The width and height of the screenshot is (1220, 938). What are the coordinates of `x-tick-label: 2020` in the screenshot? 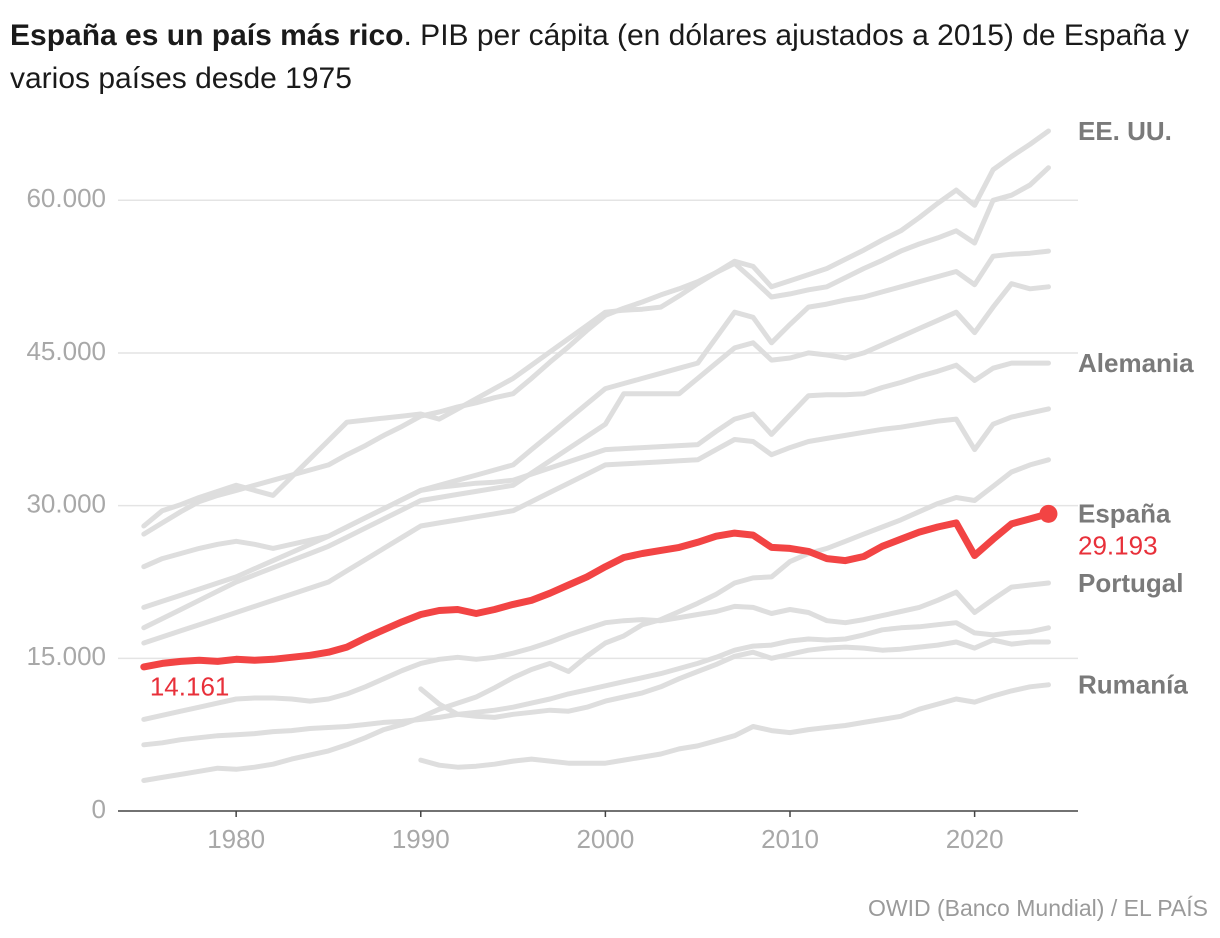 It's located at (975, 839).